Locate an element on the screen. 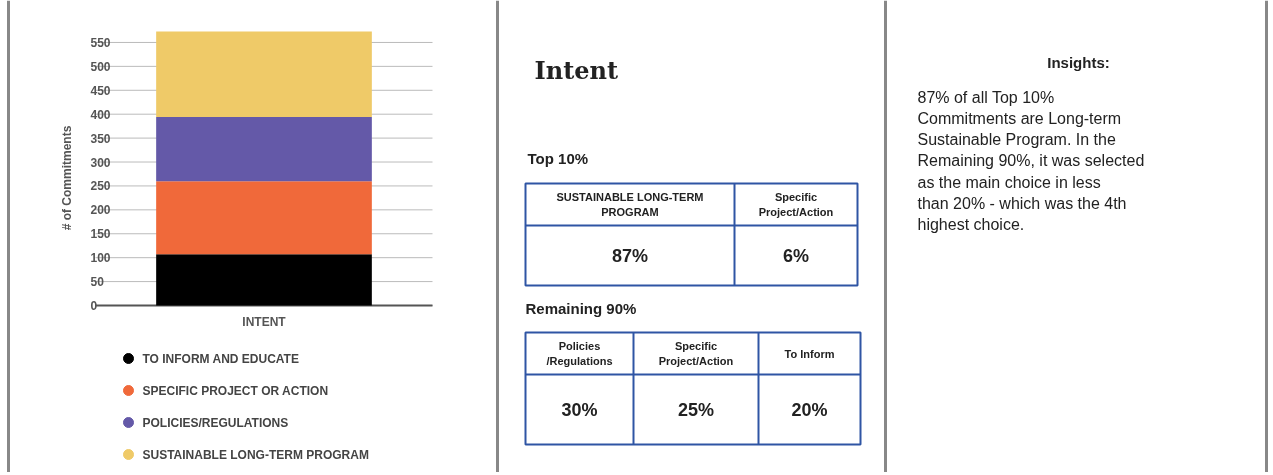  x-tick-label: INTENT is located at coordinates (264, 321).